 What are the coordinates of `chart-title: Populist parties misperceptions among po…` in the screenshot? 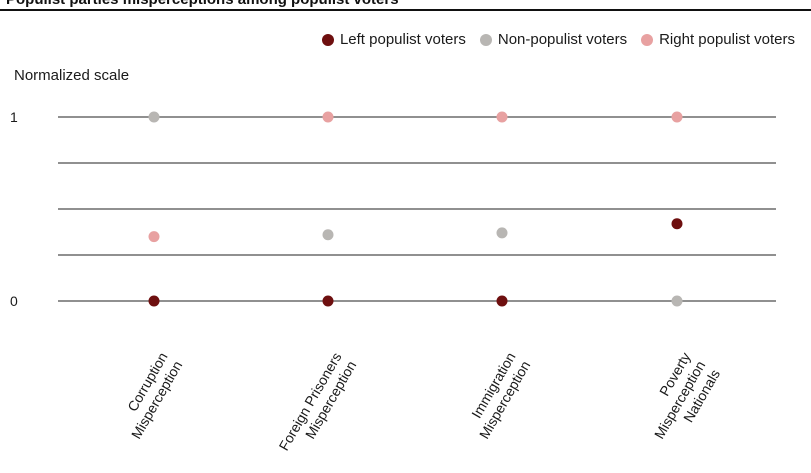 It's located at (202, 4).